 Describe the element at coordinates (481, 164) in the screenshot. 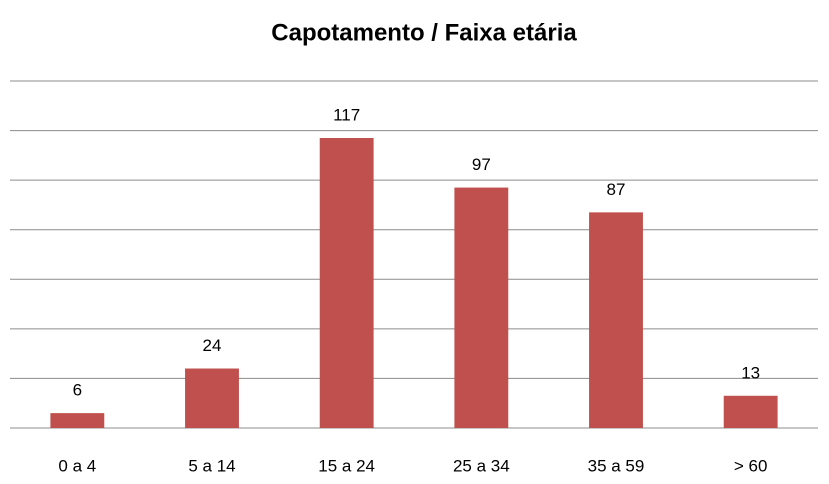

I see `data-label: 97` at that location.